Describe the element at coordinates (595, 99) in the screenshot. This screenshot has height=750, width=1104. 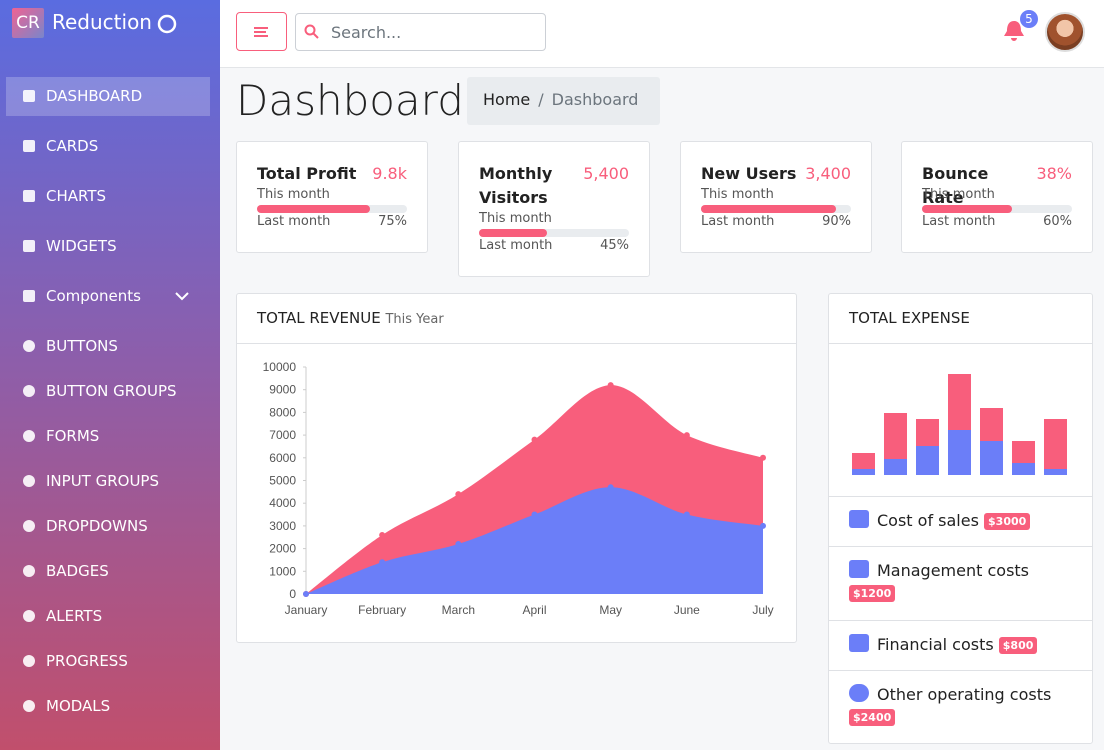
I see `breadcrumb-current: Dashboard` at that location.